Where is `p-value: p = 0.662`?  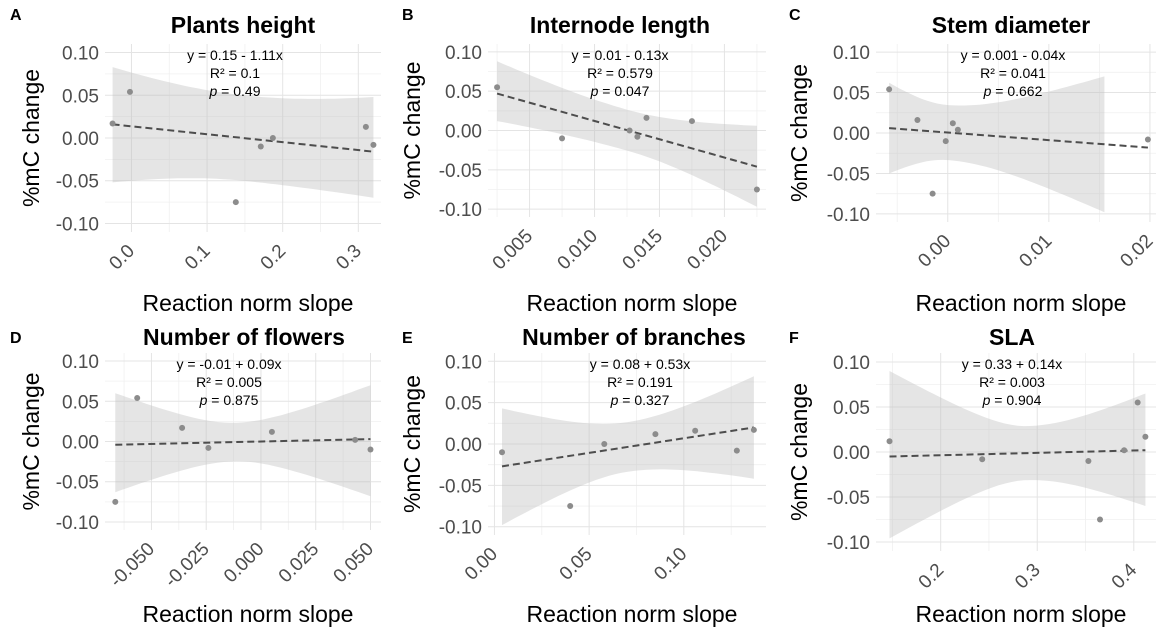 p-value: p = 0.662 is located at coordinates (1013, 91).